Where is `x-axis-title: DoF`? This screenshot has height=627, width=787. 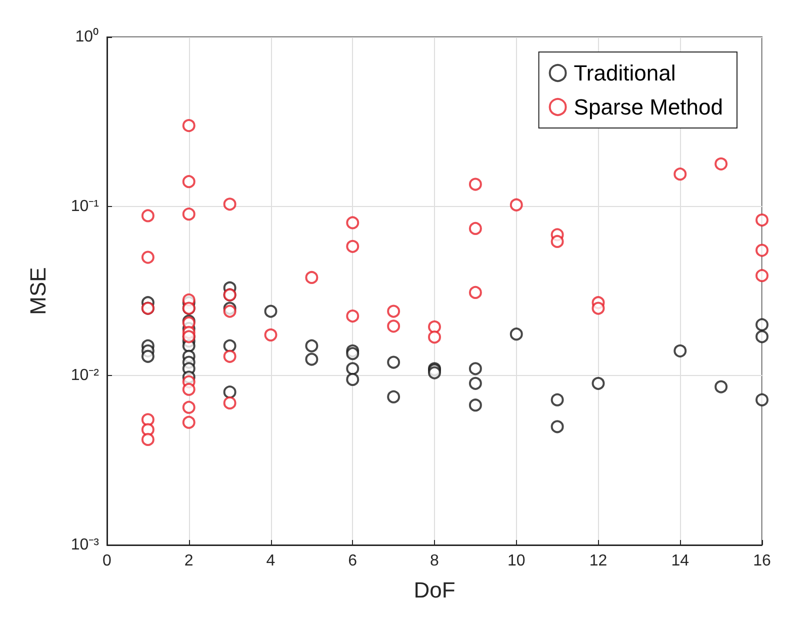 x-axis-title: DoF is located at coordinates (435, 590).